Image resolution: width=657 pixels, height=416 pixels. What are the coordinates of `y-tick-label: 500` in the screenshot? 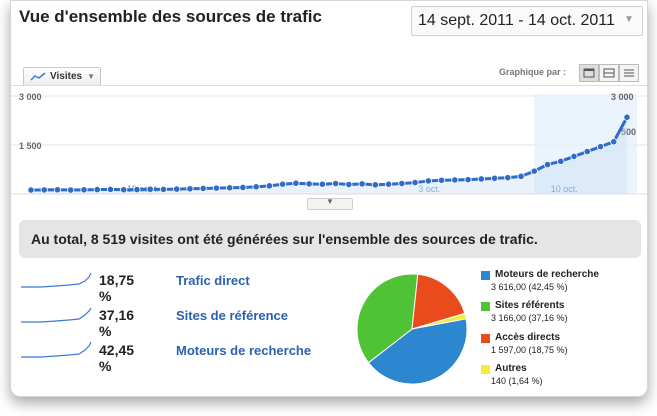 It's located at (628, 132).